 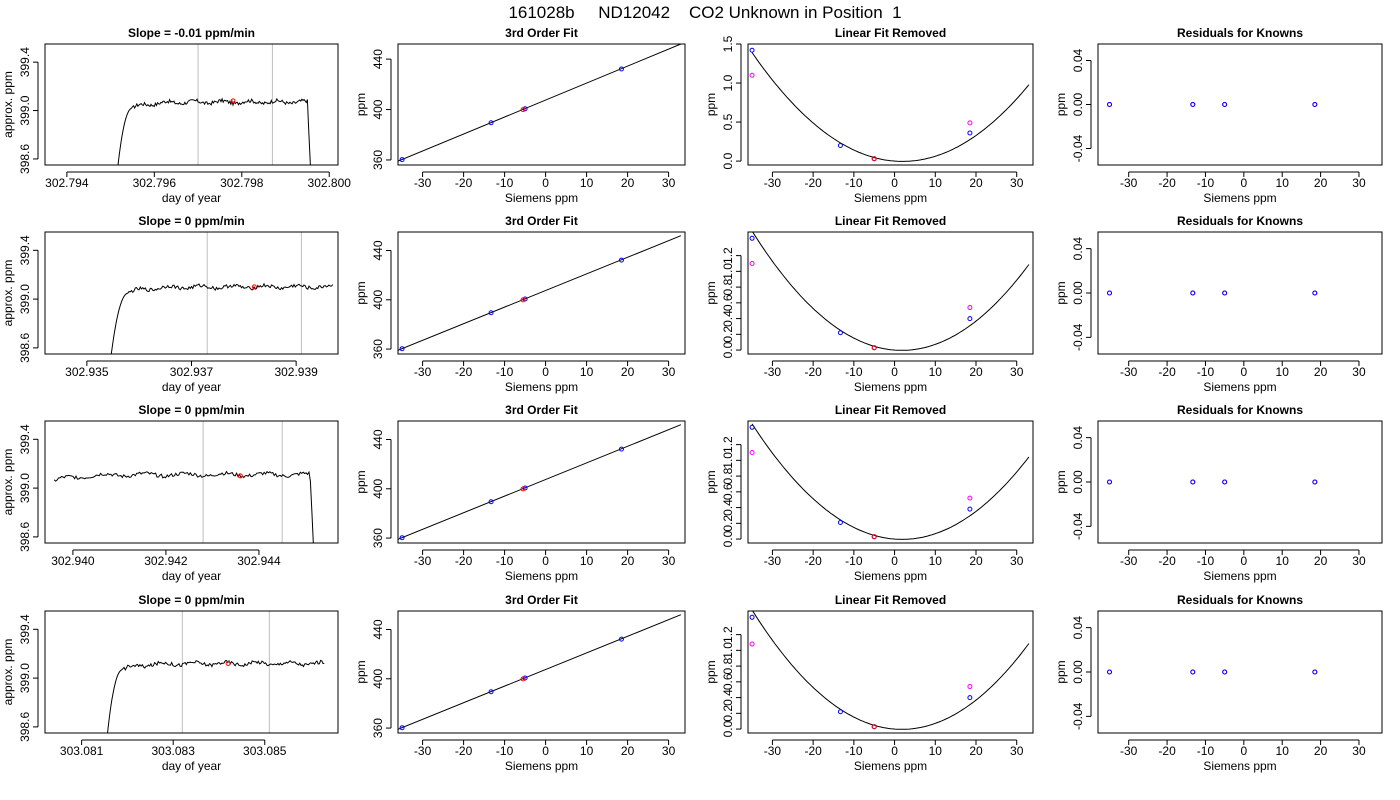 I want to click on y-axis: 0.00.20.40.60.81.01.2, so click(x=731, y=302).